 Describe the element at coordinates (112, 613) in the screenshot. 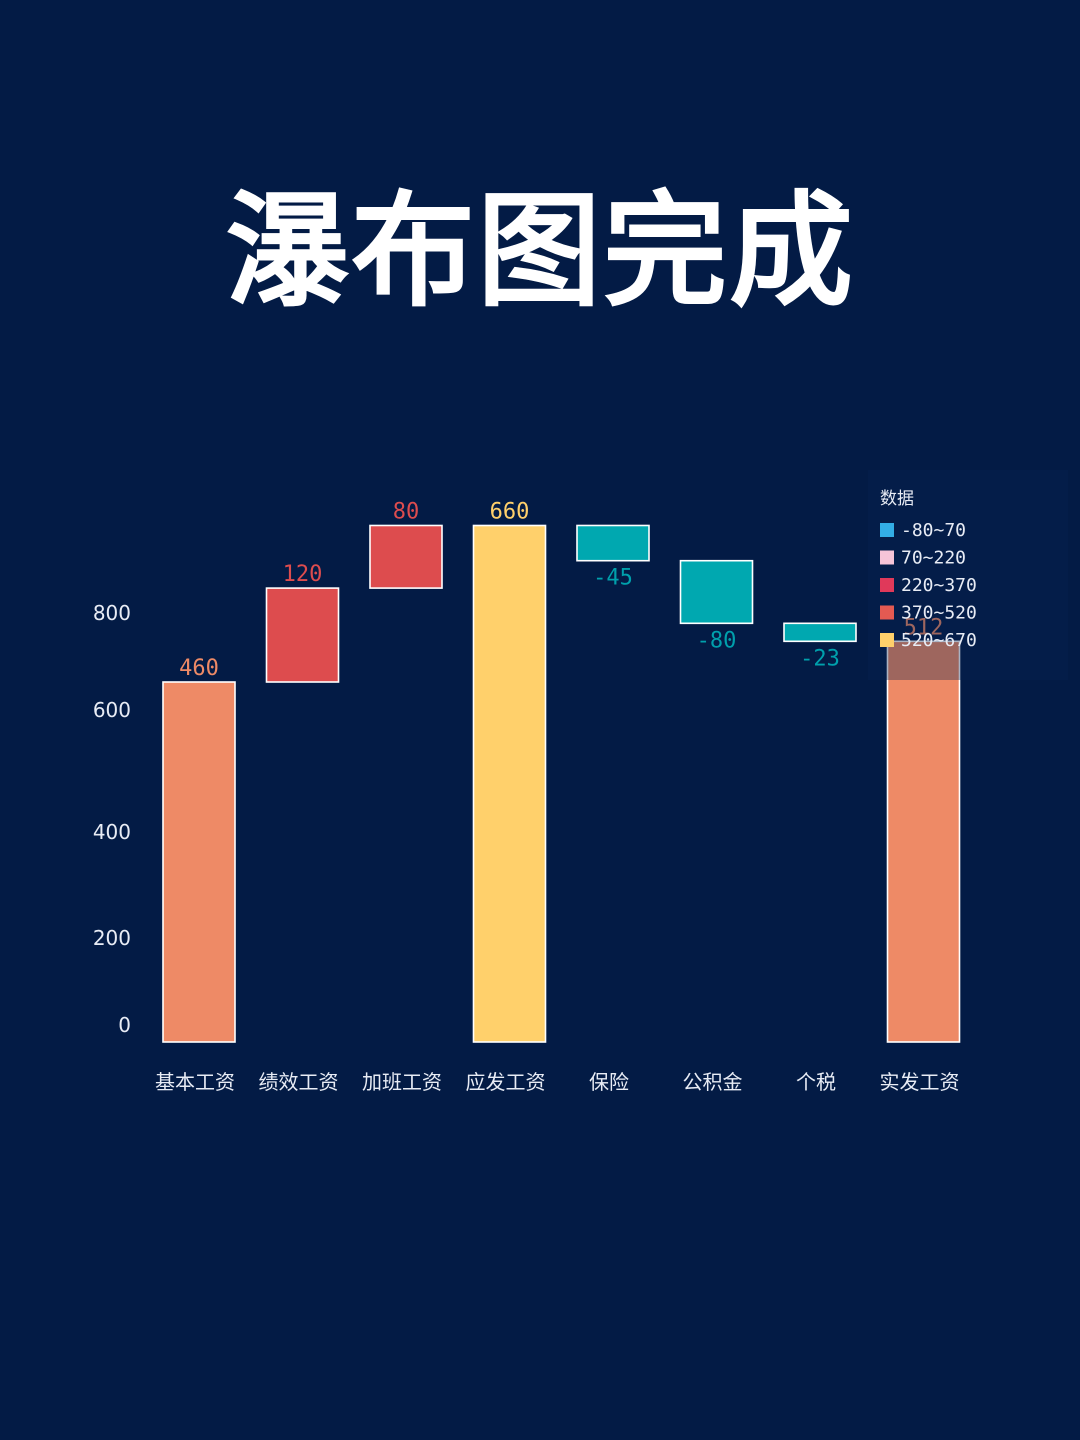

I see `y-tick-label: 800` at that location.